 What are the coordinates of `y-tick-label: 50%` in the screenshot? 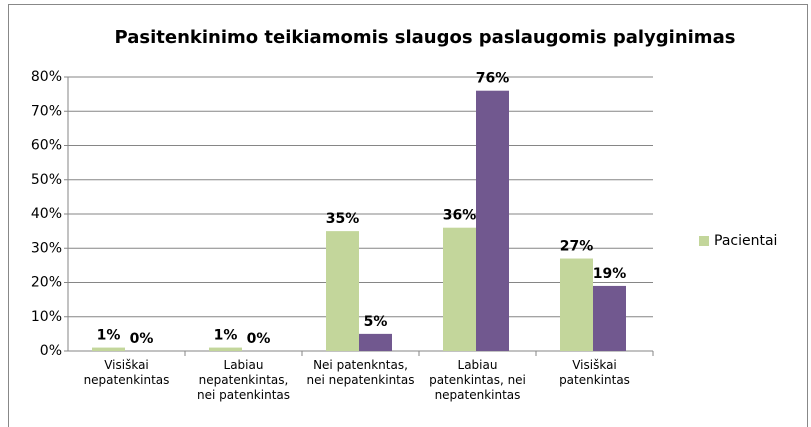 It's located at (46, 180).